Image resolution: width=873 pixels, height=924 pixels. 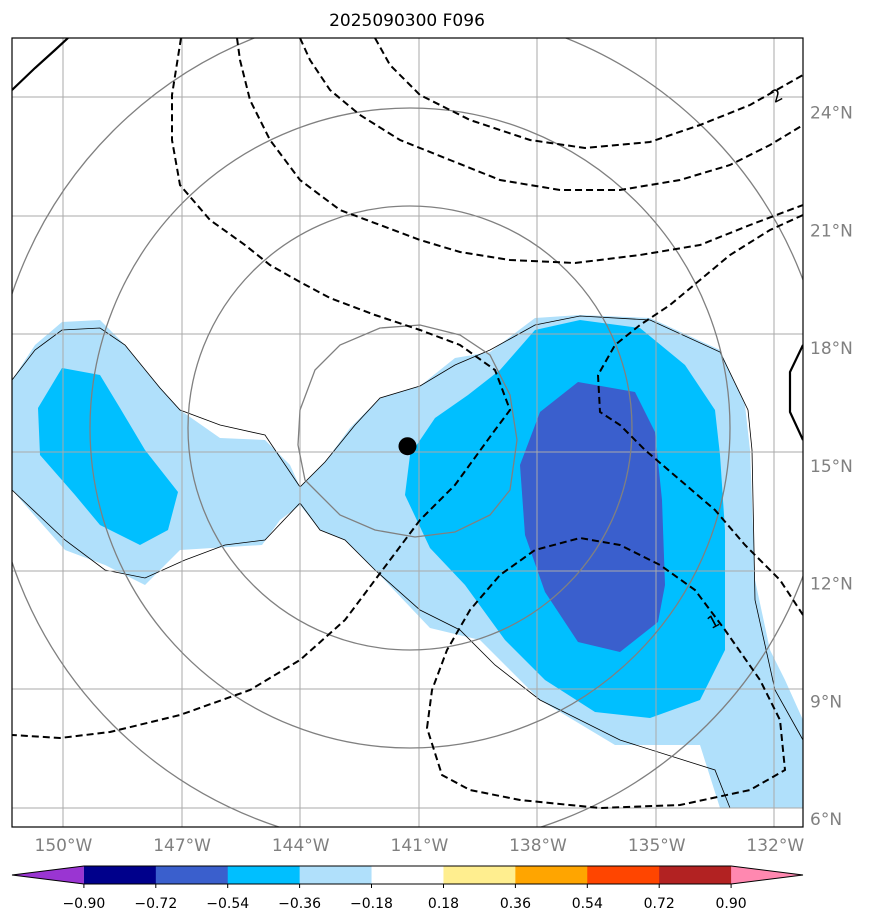 I want to click on latitude-label: 12°N, so click(x=831, y=585).